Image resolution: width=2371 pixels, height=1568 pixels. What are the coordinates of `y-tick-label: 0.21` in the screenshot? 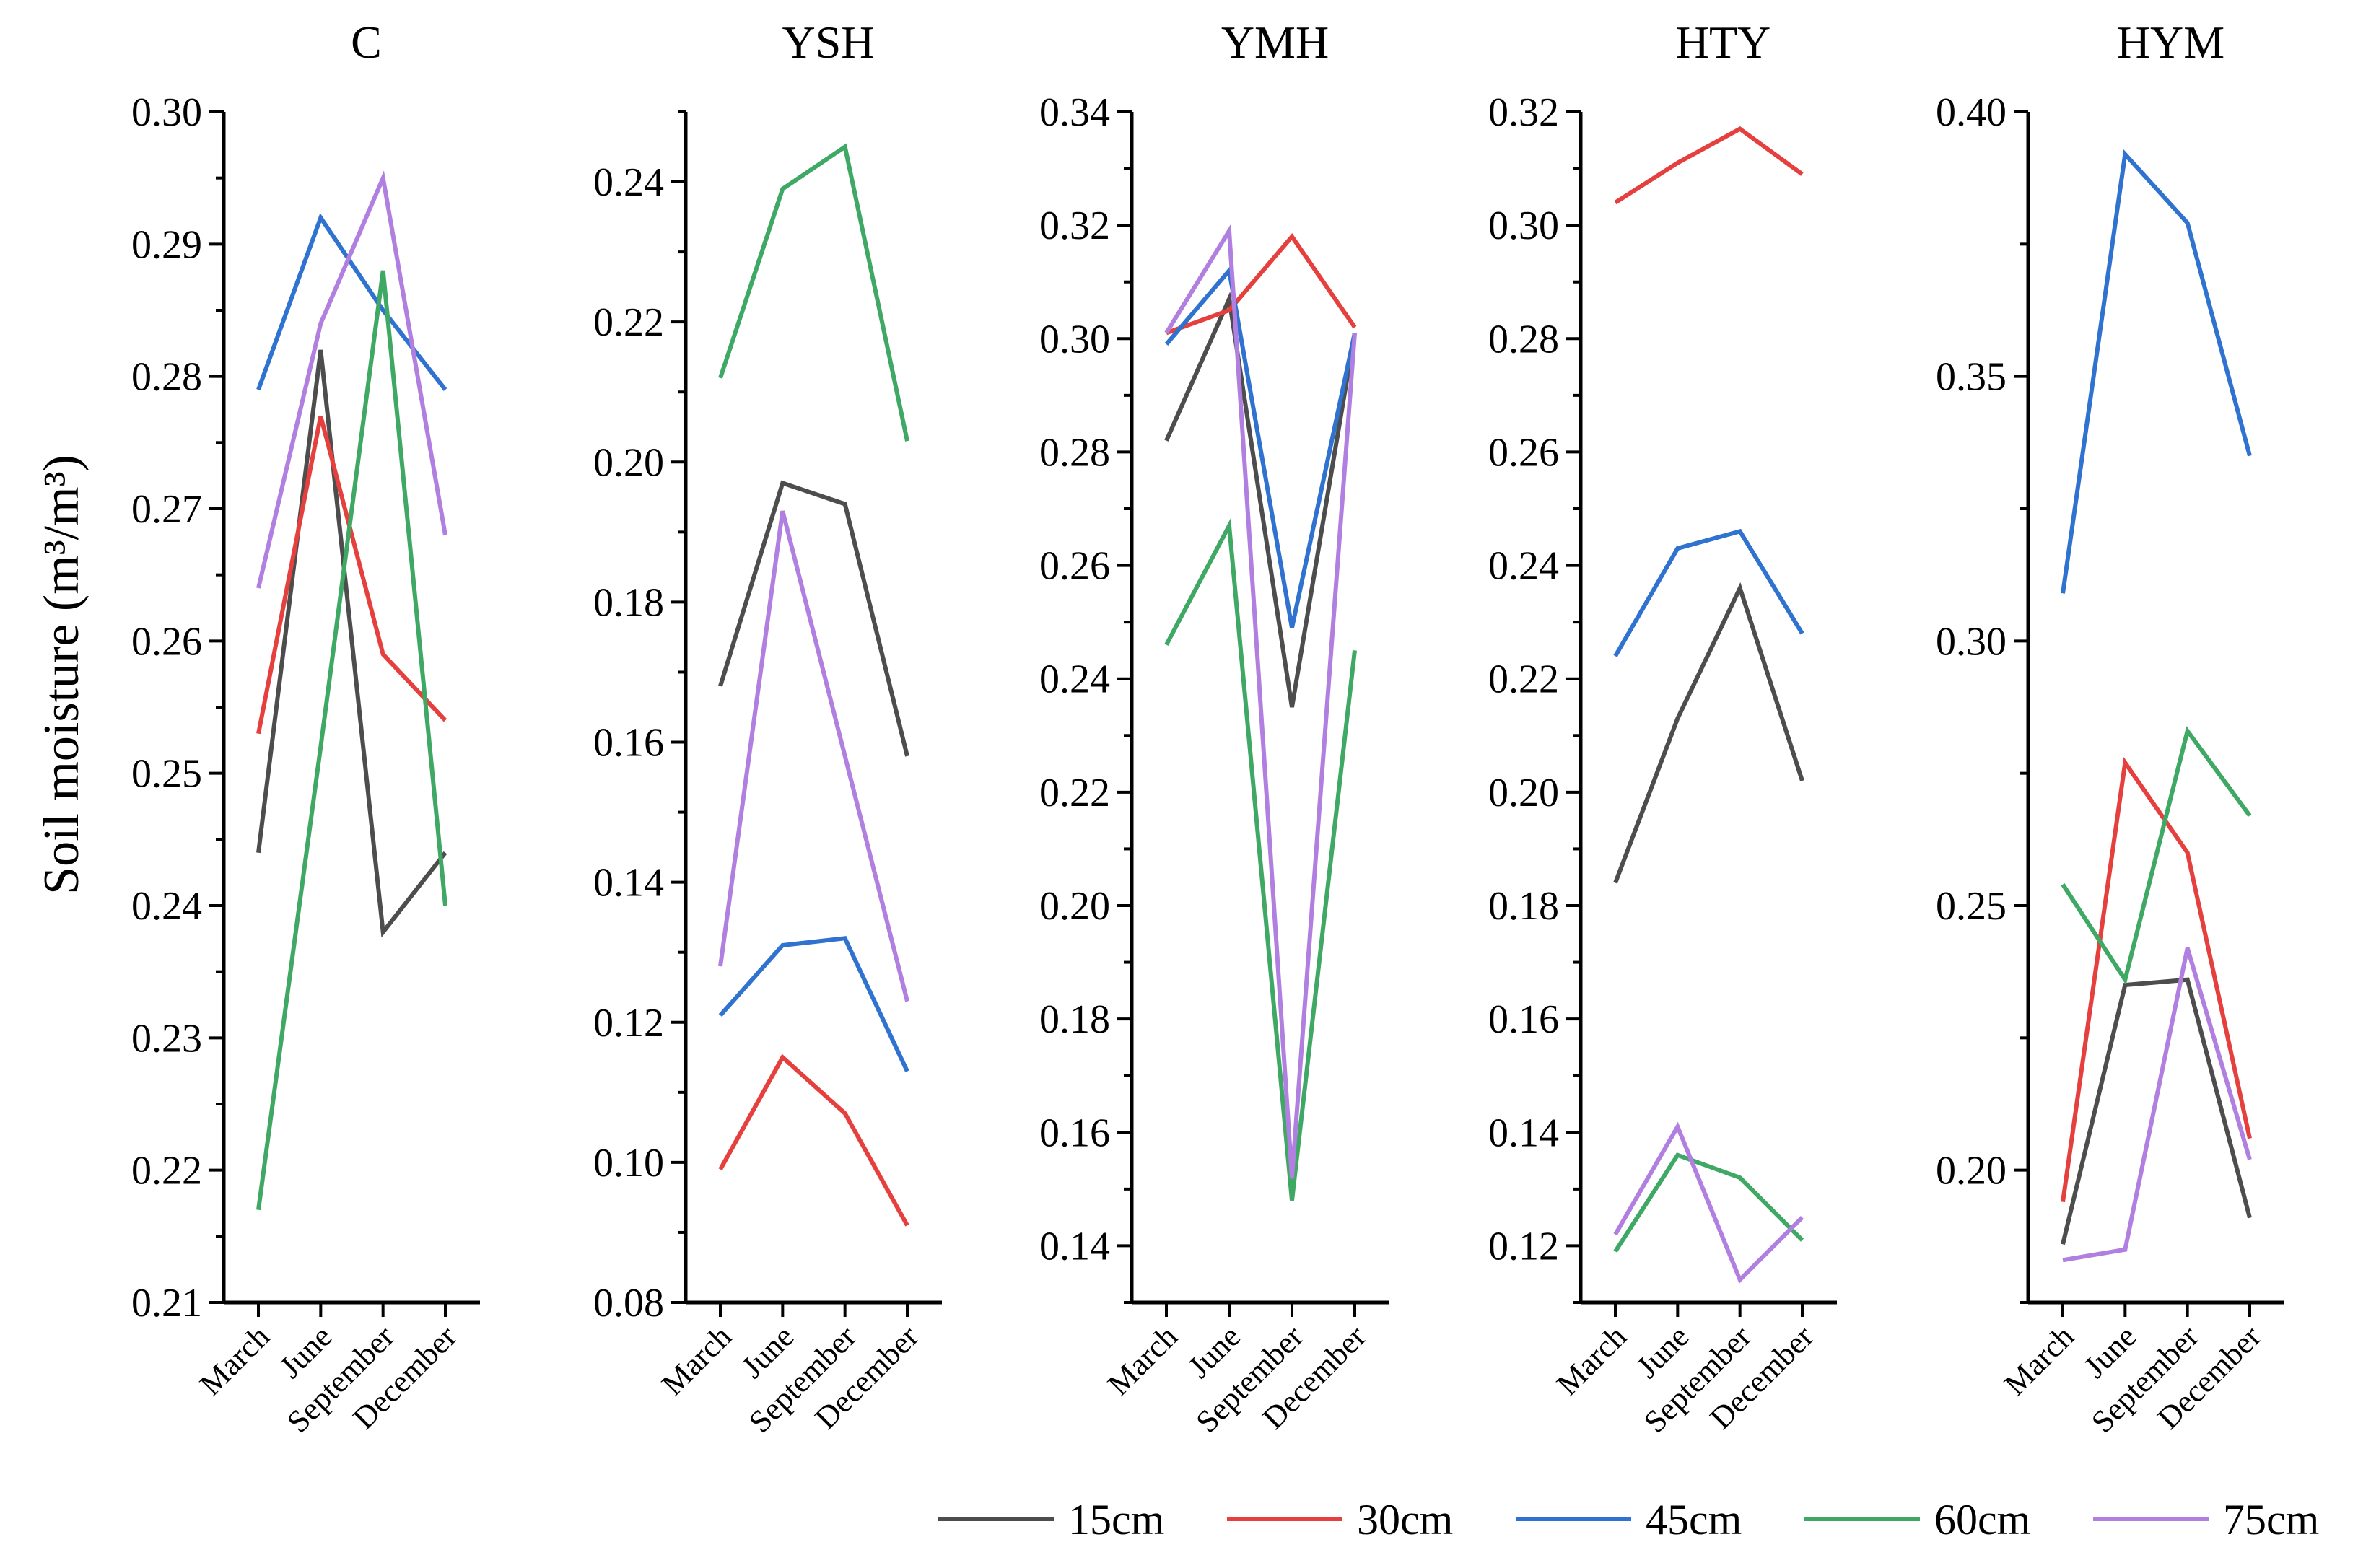 It's located at (166, 1303).